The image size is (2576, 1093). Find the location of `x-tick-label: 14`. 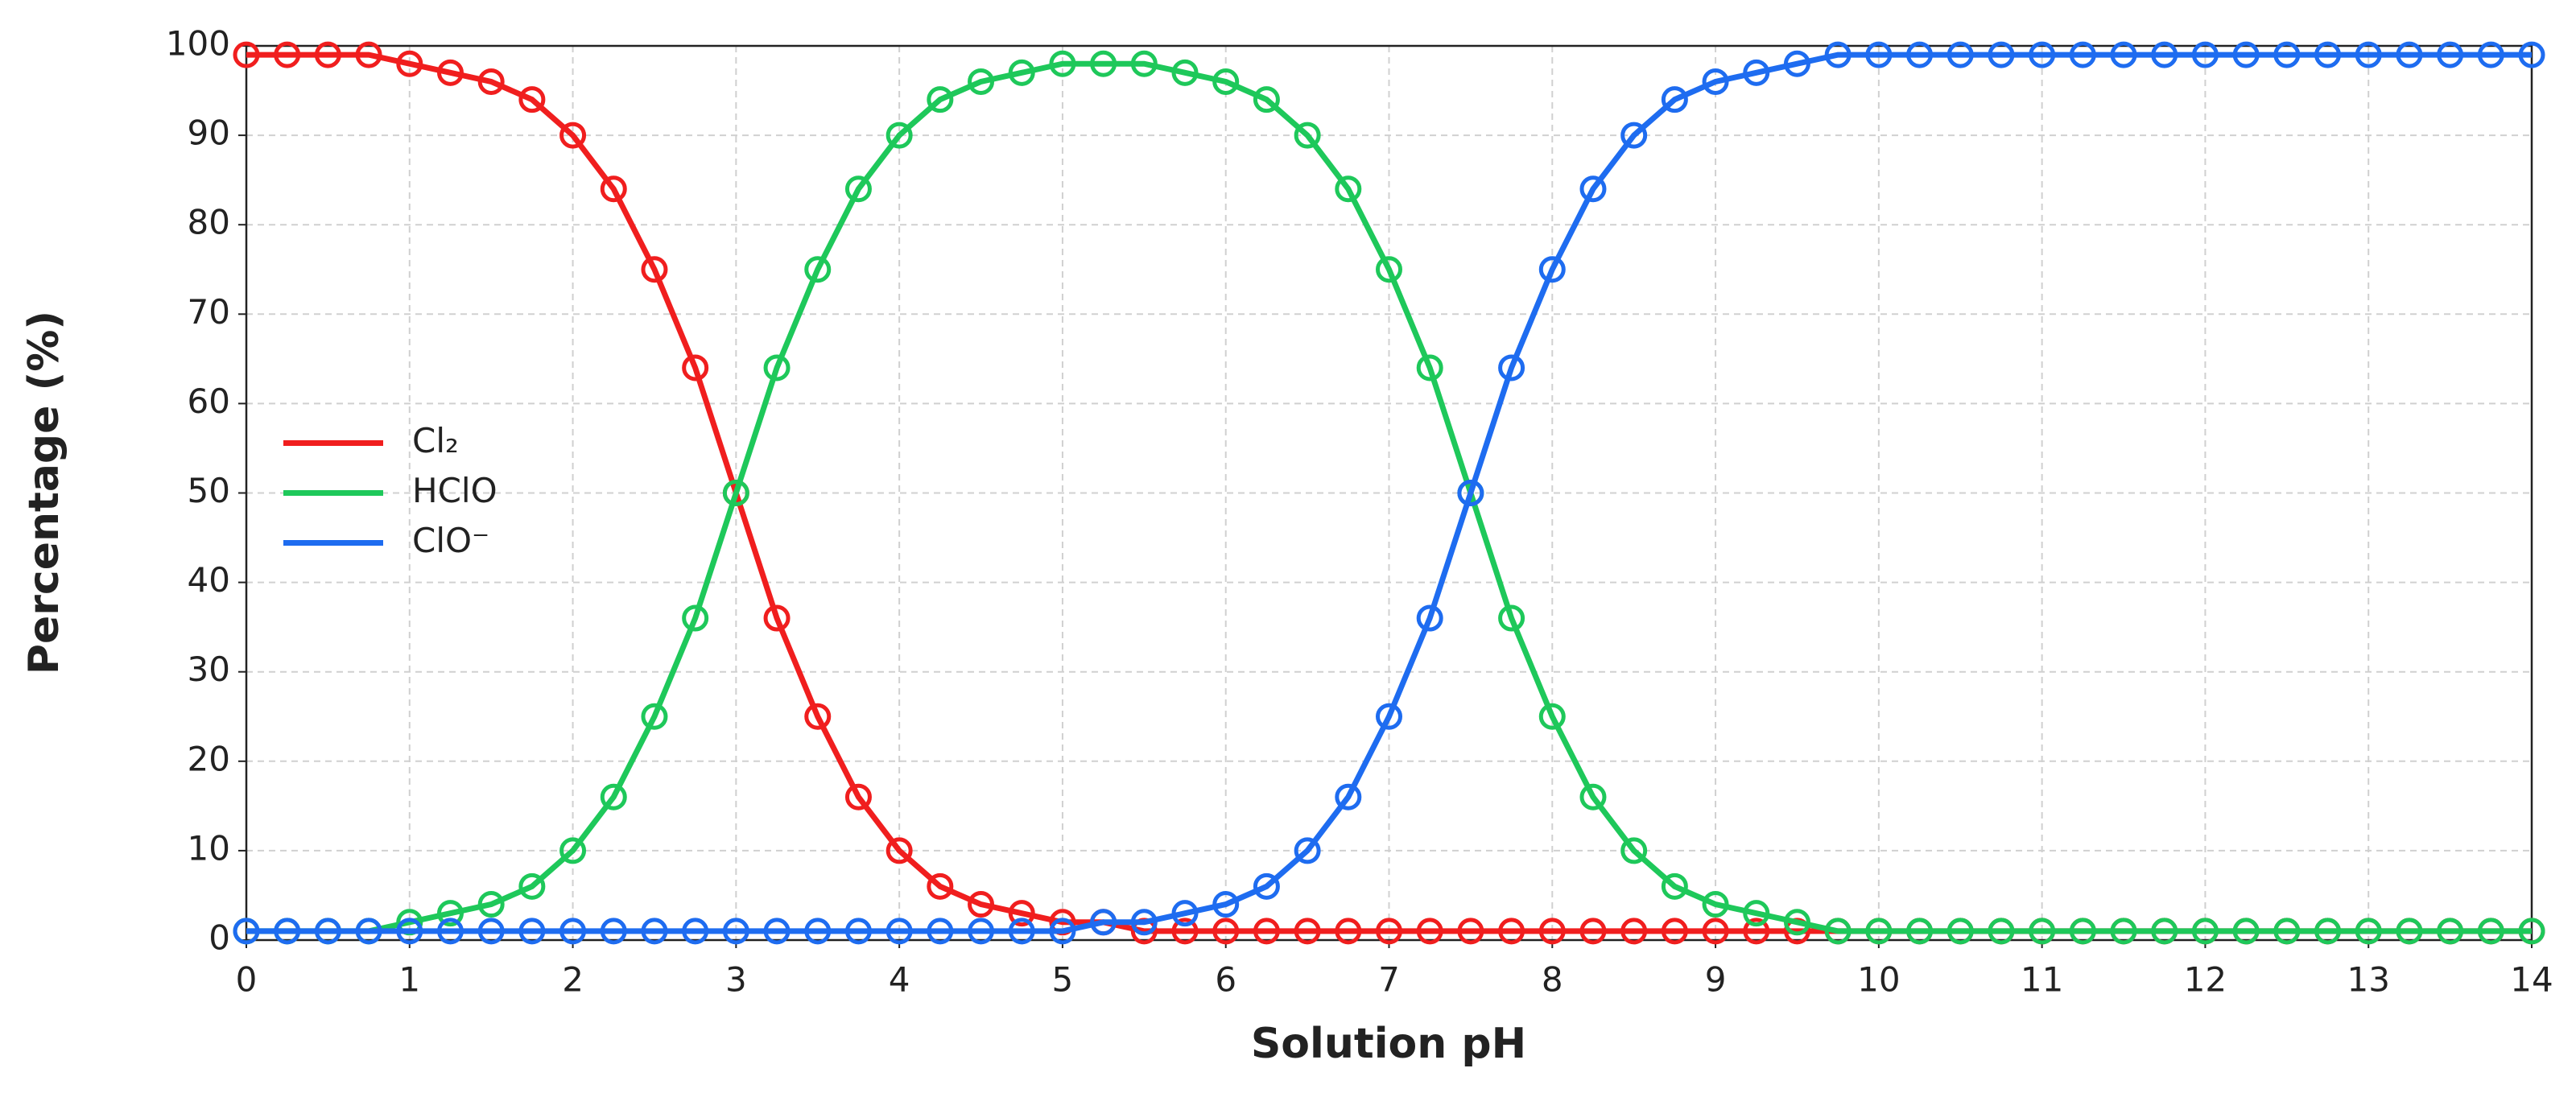

x-tick-label: 14 is located at coordinates (2531, 980).